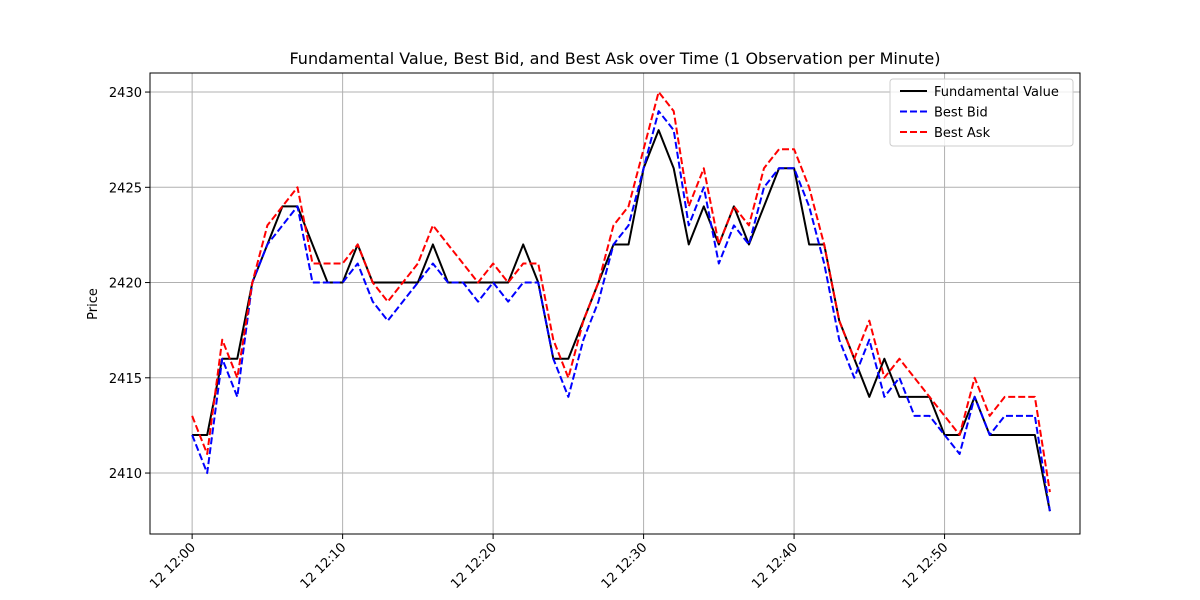 The width and height of the screenshot is (1200, 600). Describe the element at coordinates (996, 92) in the screenshot. I see `legend-label: Fundamental Value` at that location.